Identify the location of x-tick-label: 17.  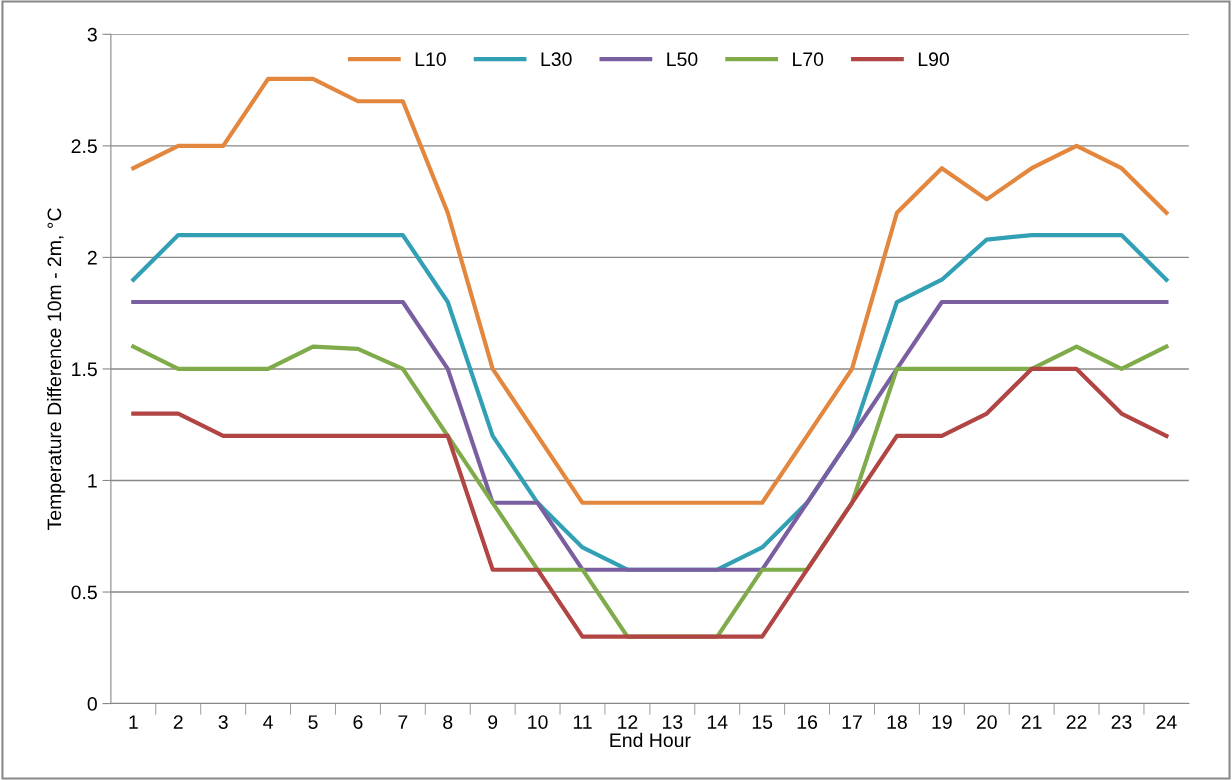
(852, 722).